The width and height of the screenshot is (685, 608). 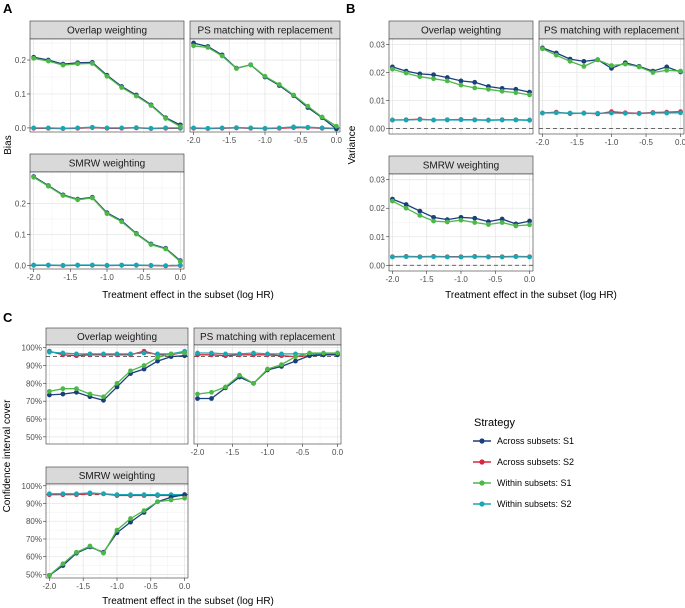 What do you see at coordinates (188, 295) in the screenshot?
I see `x-axis-title-a: Treatment effect in the subset (log HR)` at bounding box center [188, 295].